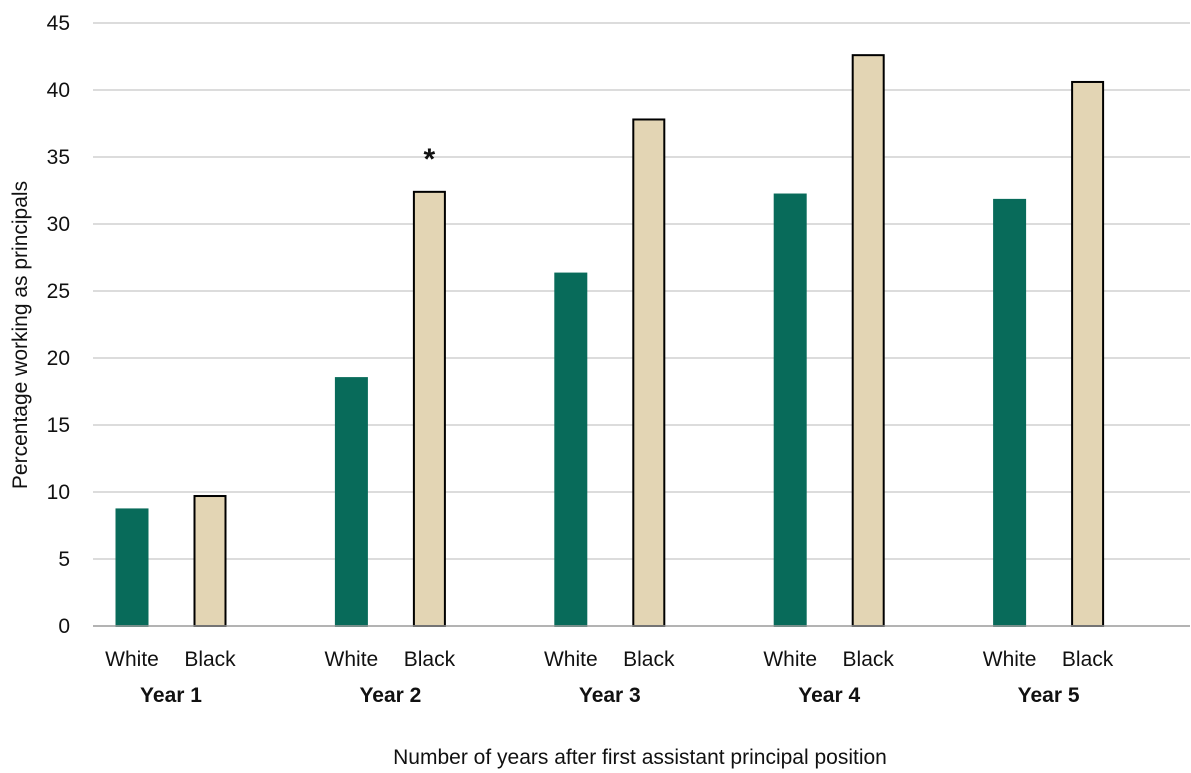  I want to click on y-tick-label: 20, so click(58, 358).